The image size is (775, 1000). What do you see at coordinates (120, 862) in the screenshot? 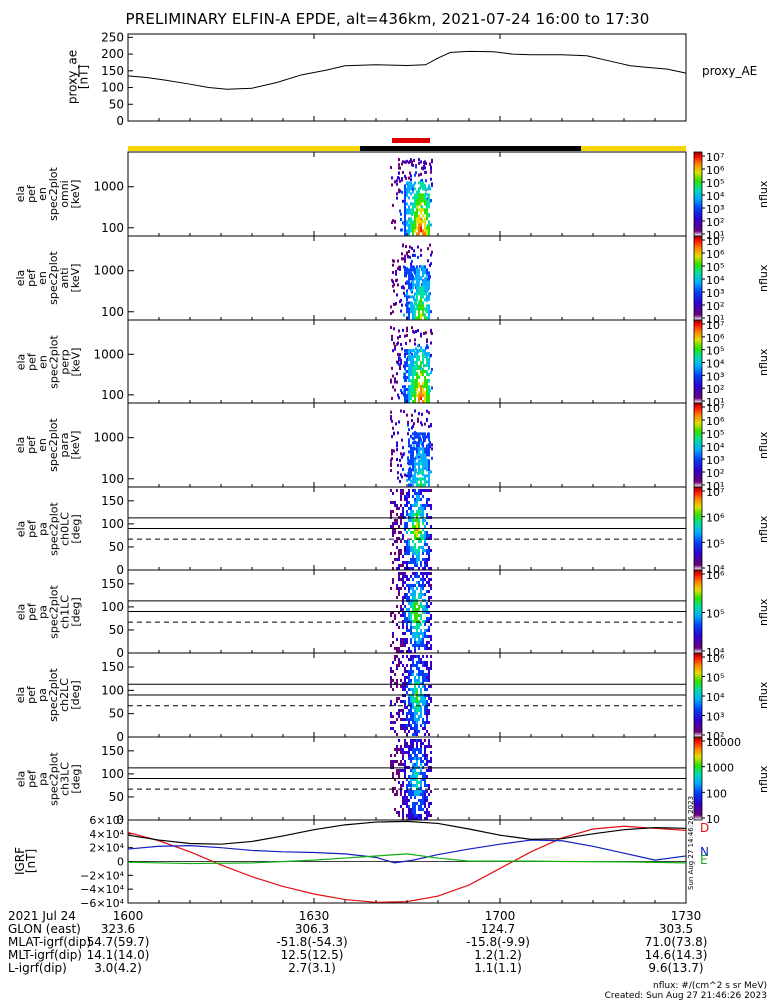
I see `igrf-tick-label: 0` at bounding box center [120, 862].